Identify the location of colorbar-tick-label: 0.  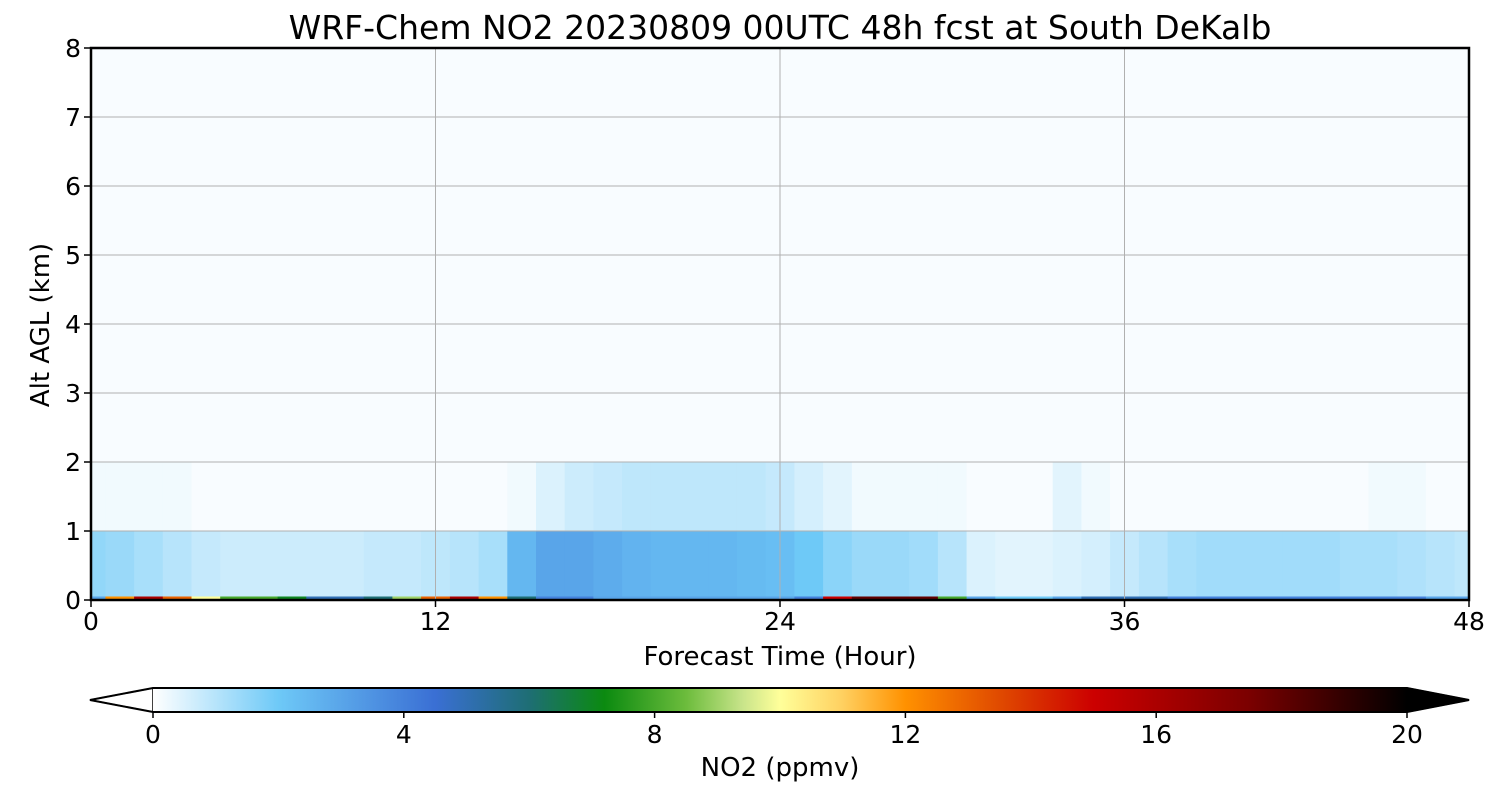
(153, 734).